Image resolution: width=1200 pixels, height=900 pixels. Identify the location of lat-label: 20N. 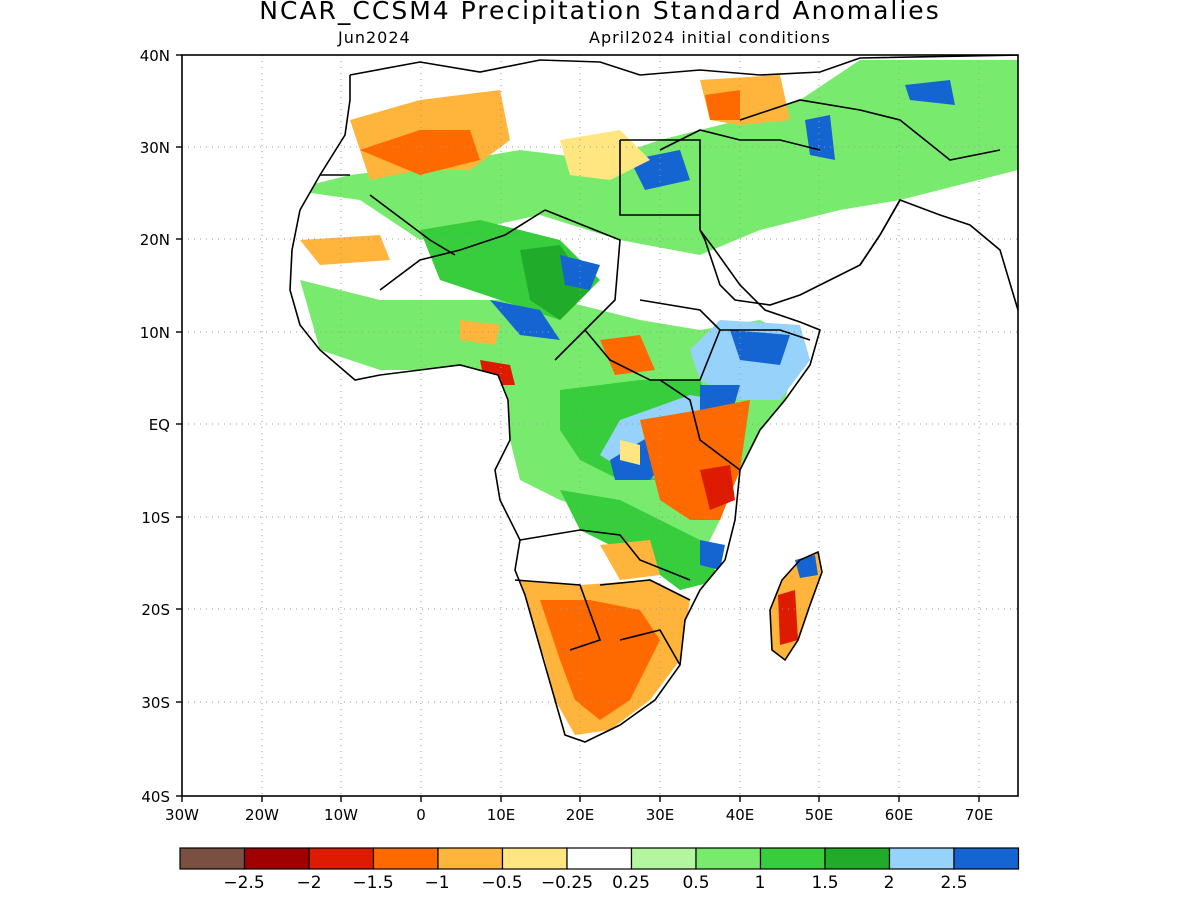
(155, 240).